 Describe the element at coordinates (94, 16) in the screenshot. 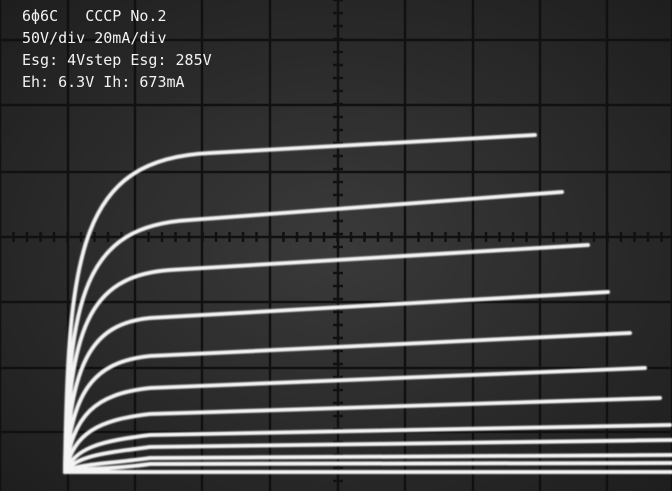

I see `label-tube: 6ф6С СССР No.2` at that location.